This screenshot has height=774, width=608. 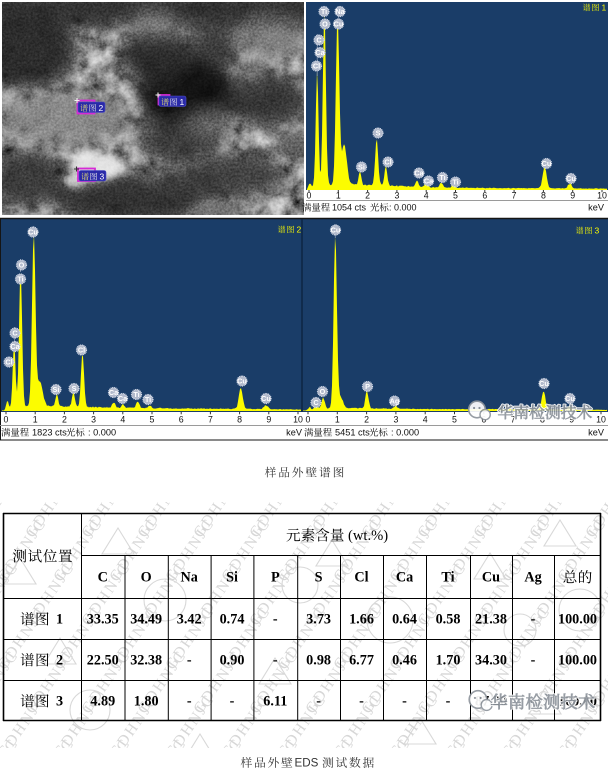 I want to click on svg-text: Ag, so click(x=532, y=578).